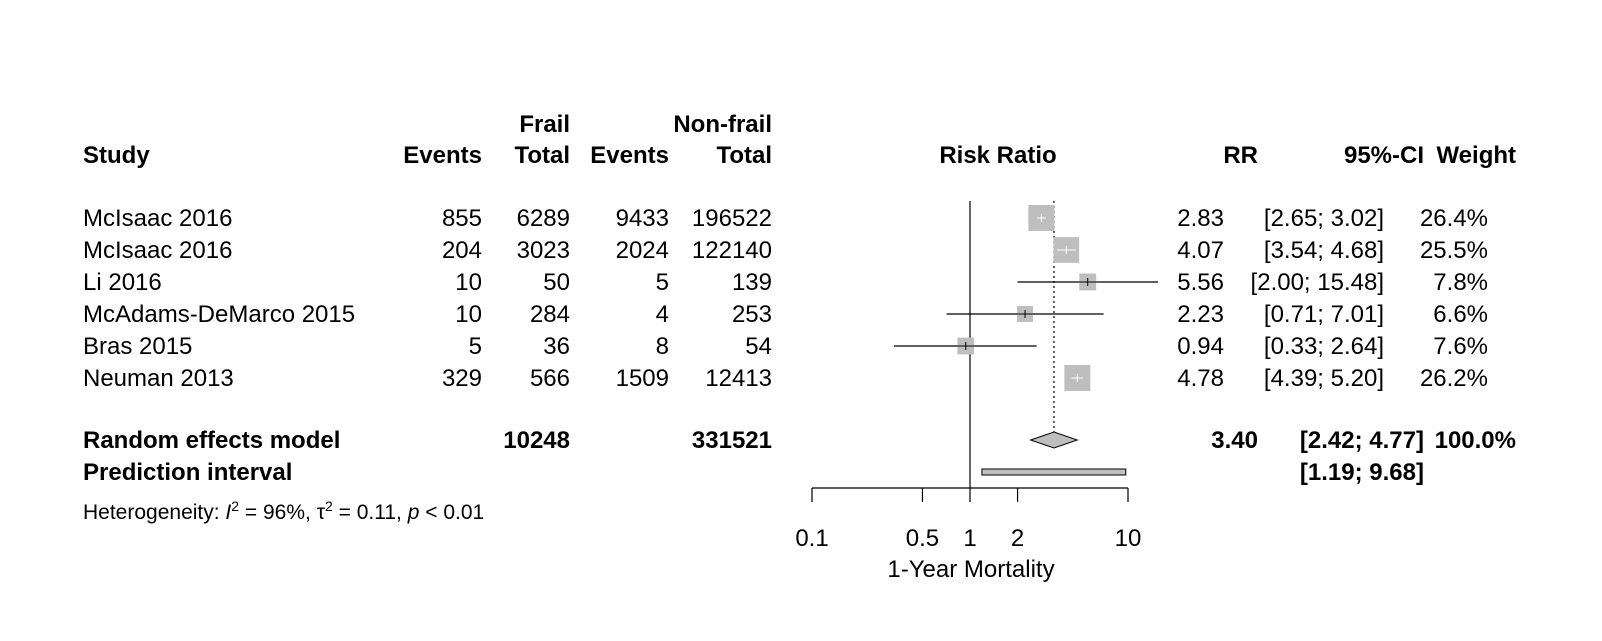  Describe the element at coordinates (138, 346) in the screenshot. I see `study-name: Bras 2015` at that location.